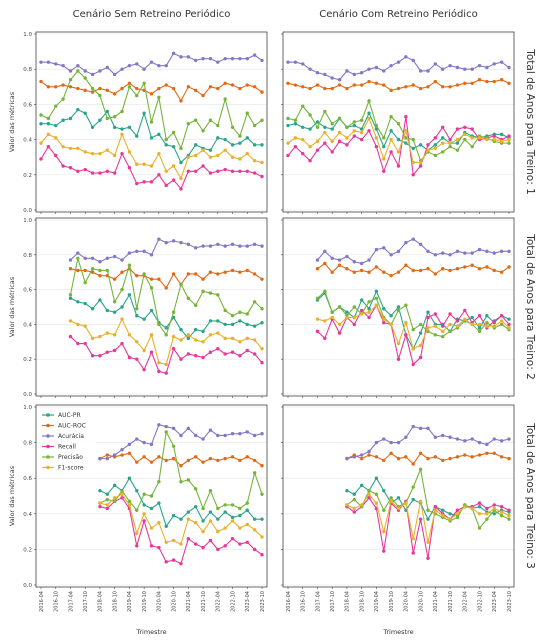  Describe the element at coordinates (377, 601) in the screenshot. I see `panel-3-2-xtick-label: 2019-04` at that location.